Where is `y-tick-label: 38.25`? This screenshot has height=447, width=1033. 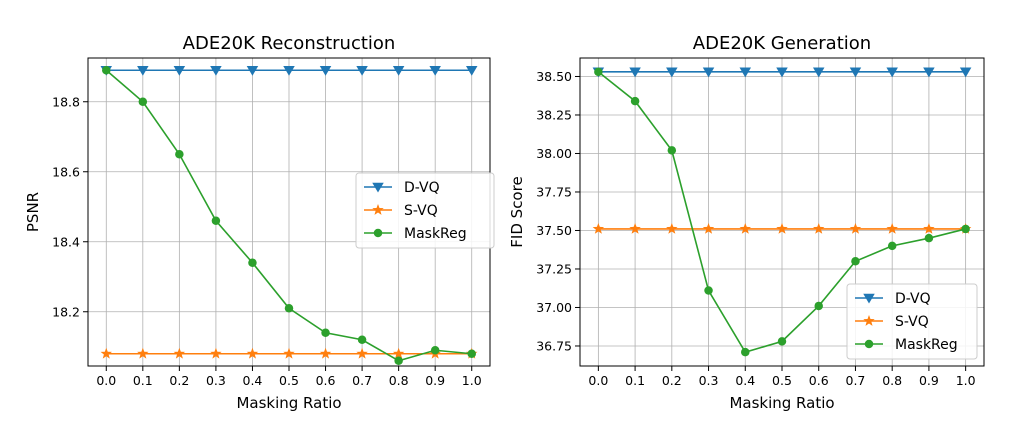 y-tick-label: 38.25 is located at coordinates (554, 114).